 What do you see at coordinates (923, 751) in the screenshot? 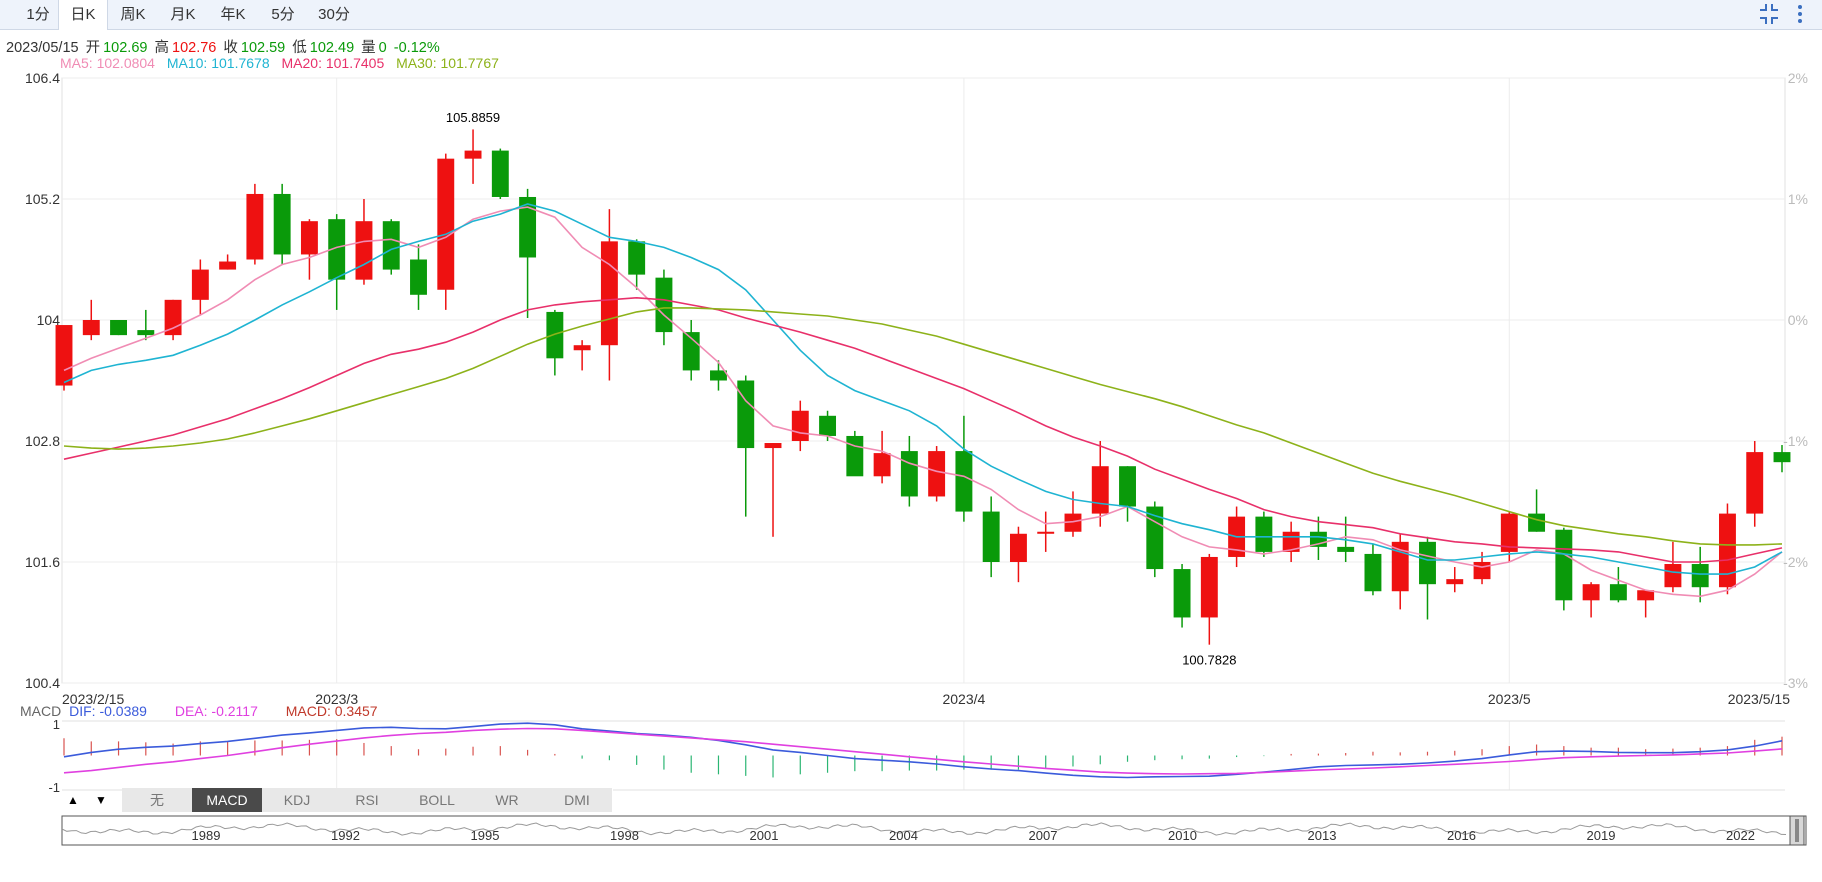
I see `dea-line` at bounding box center [923, 751].